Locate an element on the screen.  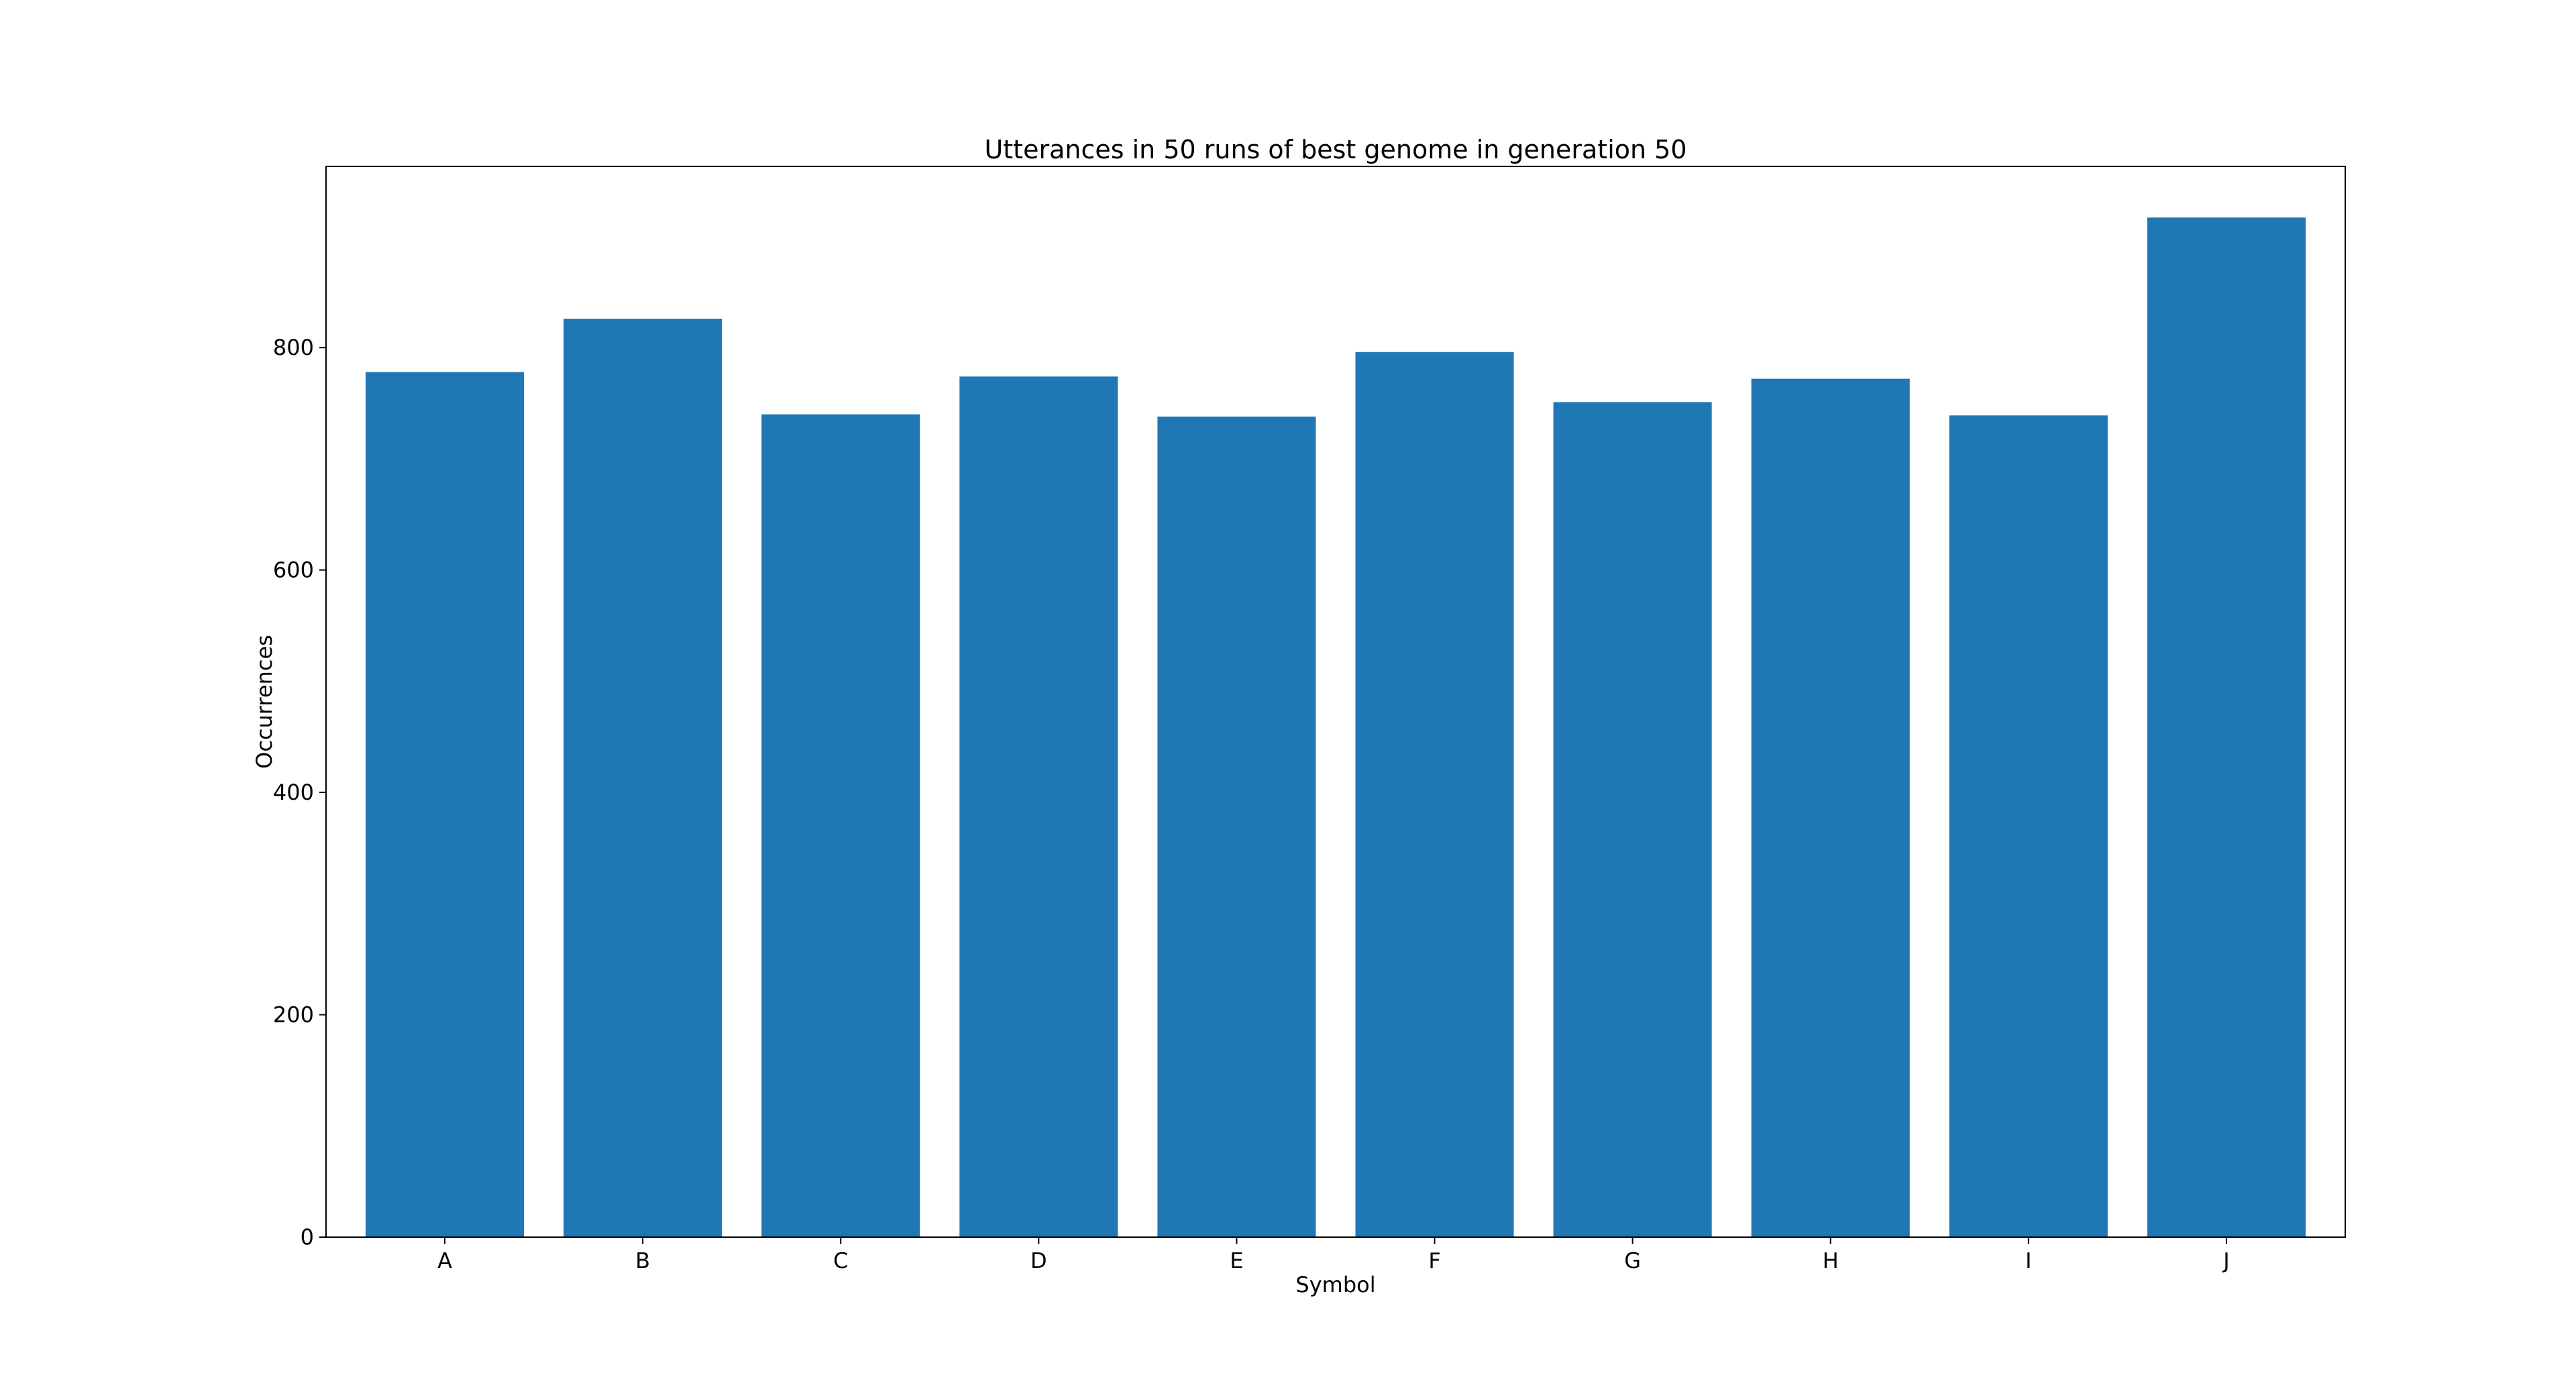
bar-F is located at coordinates (1434, 794).